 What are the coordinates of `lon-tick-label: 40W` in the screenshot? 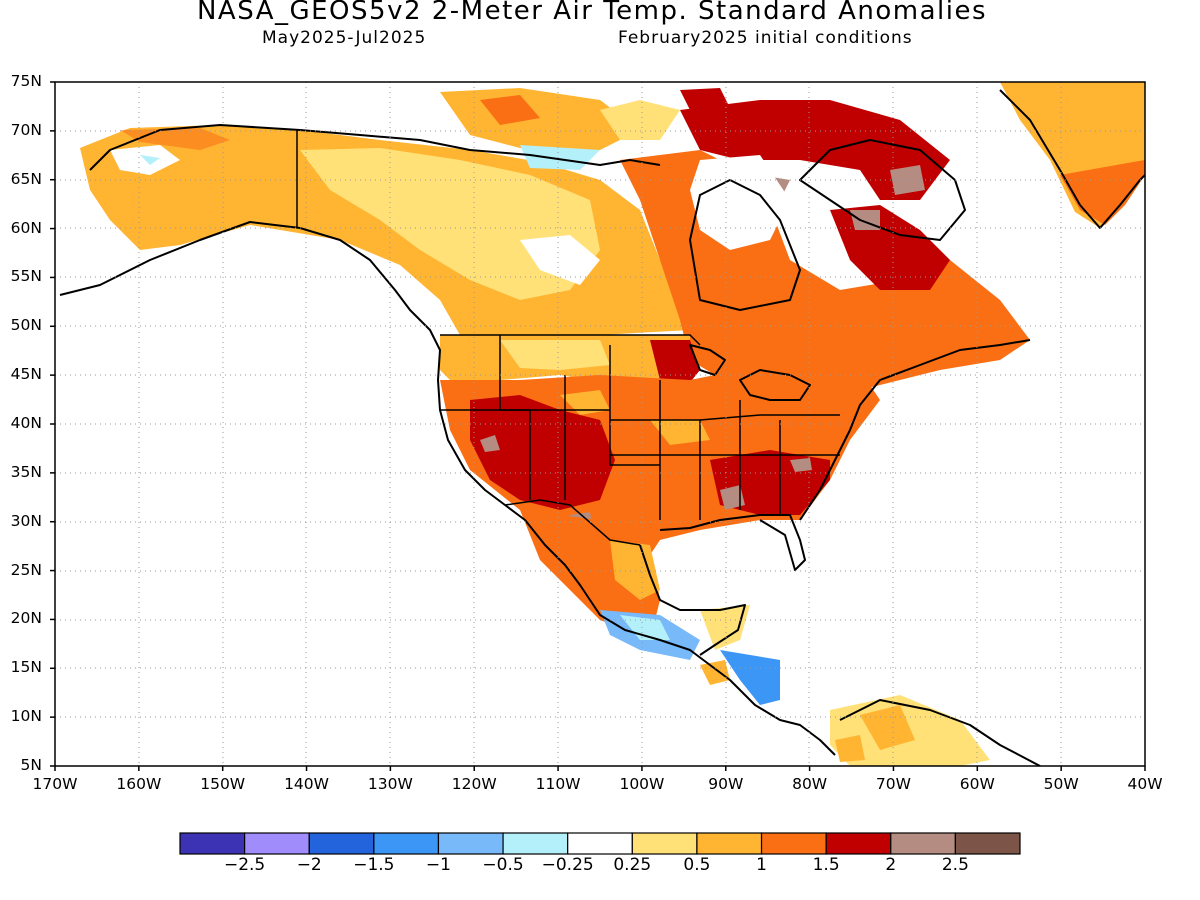 It's located at (1145, 784).